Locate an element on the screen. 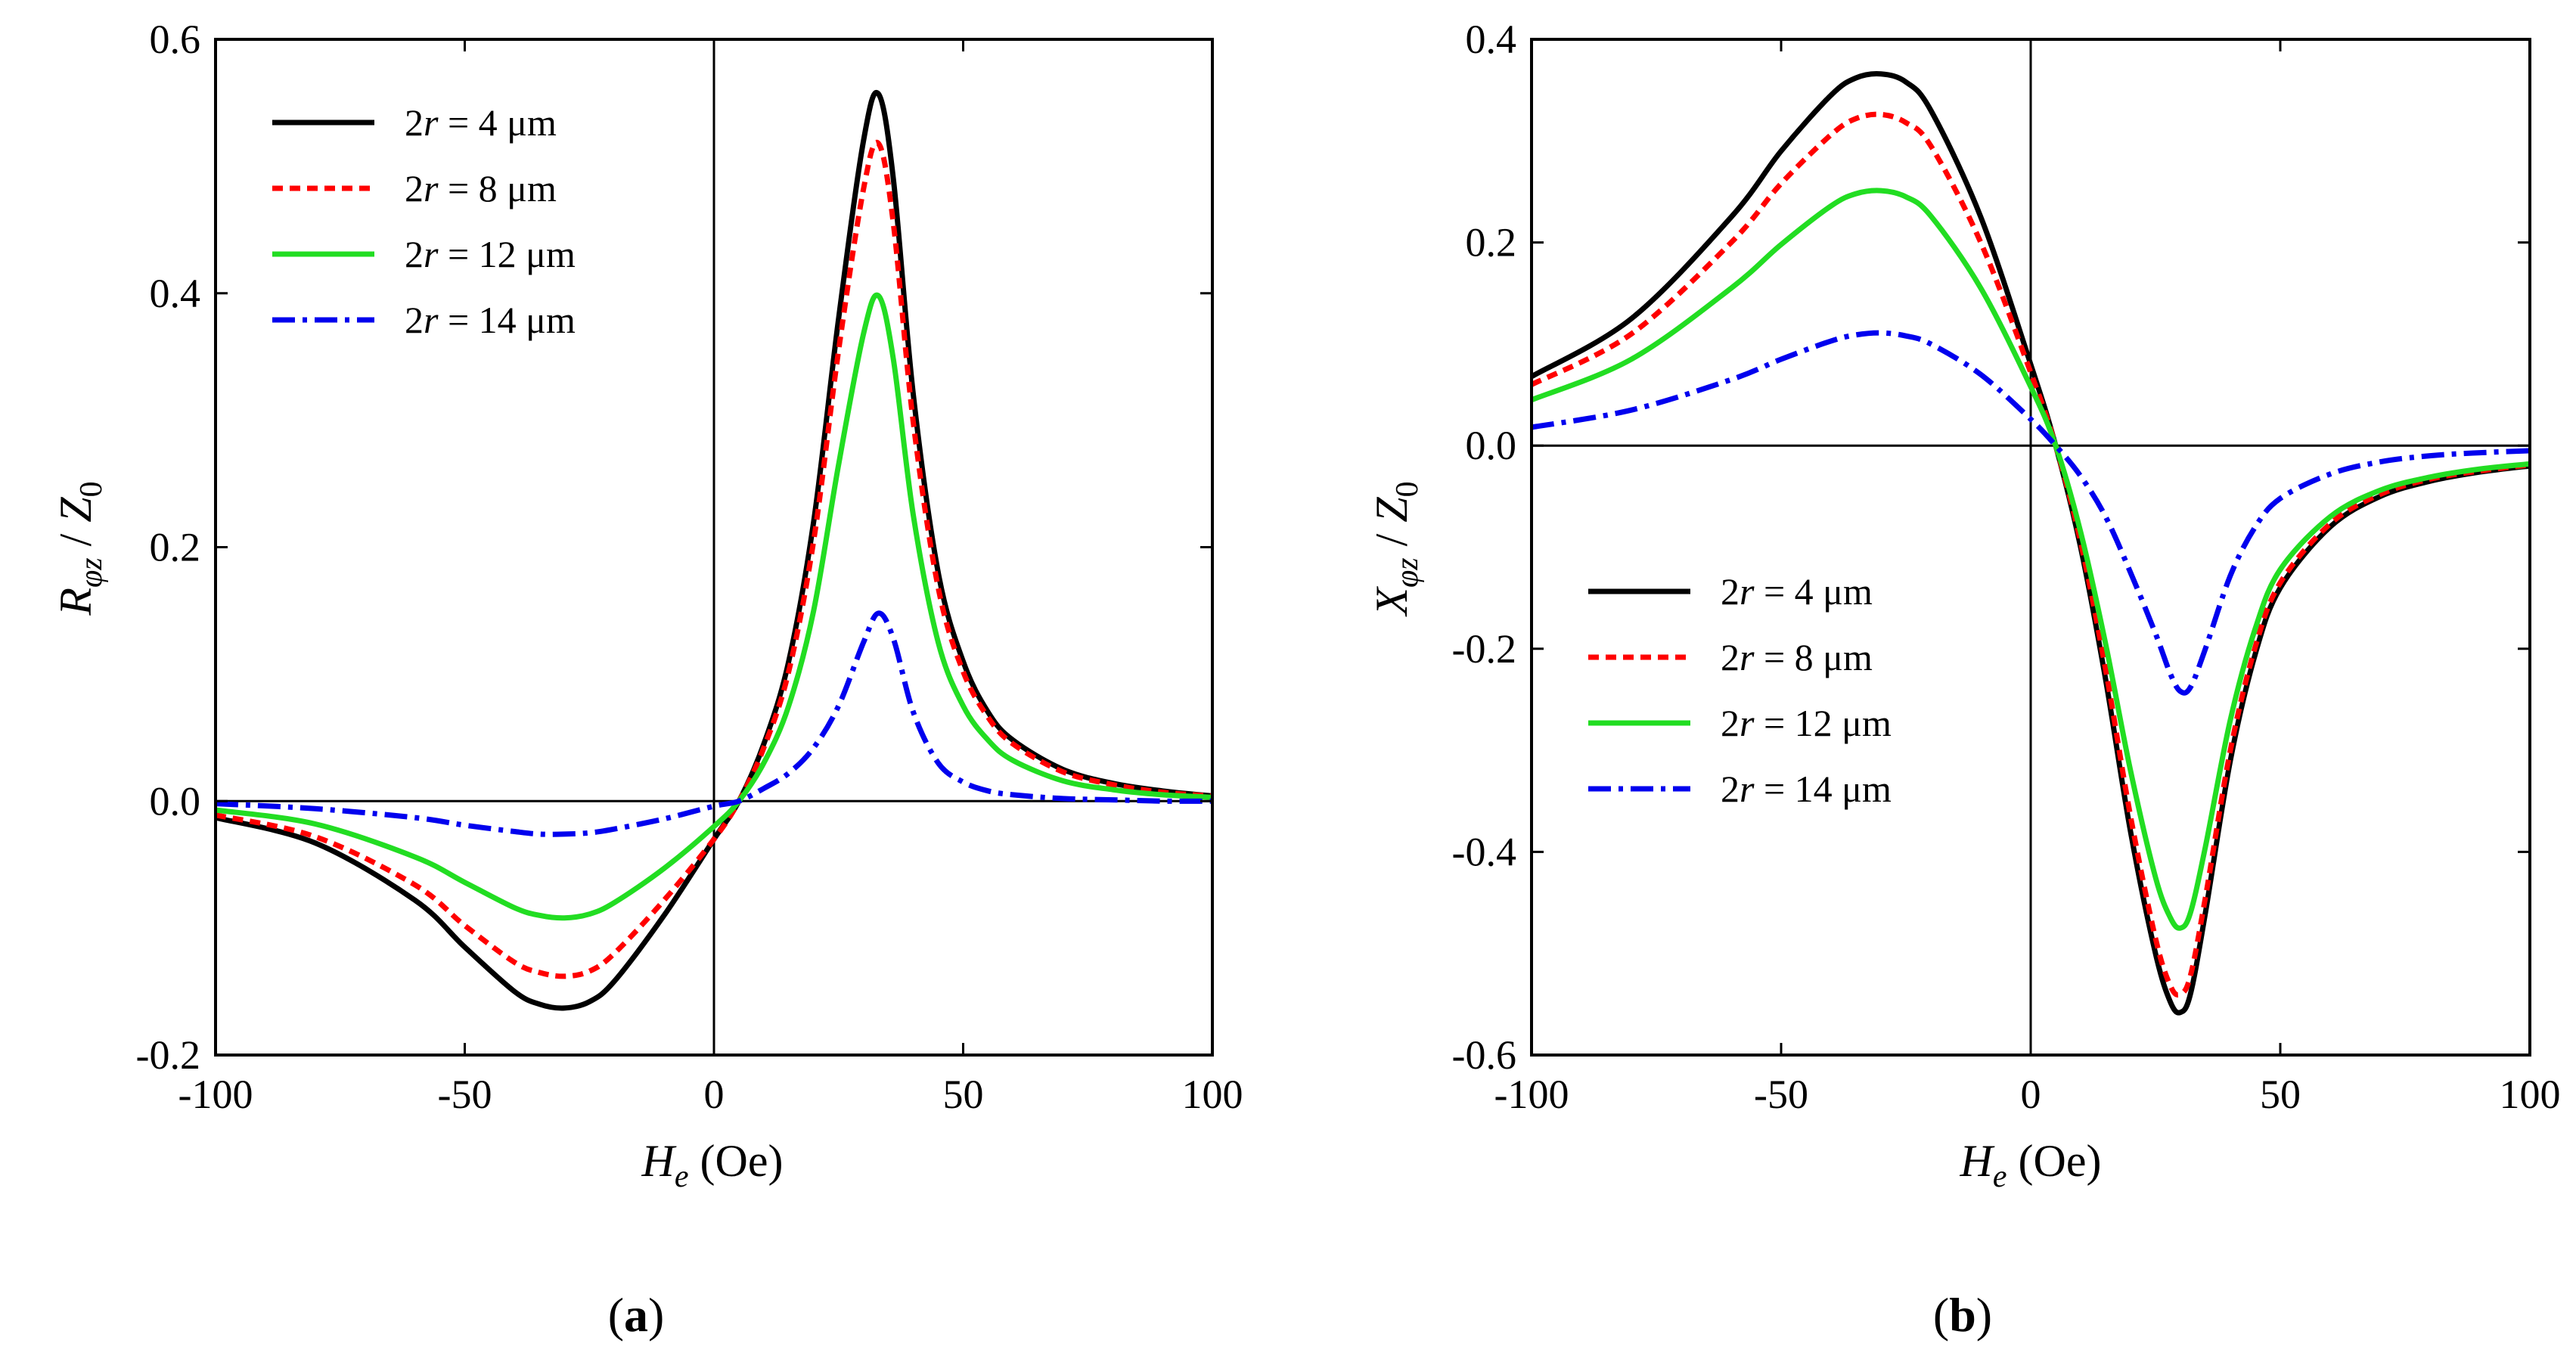  y-tick-label: 0.6 is located at coordinates (175, 39).